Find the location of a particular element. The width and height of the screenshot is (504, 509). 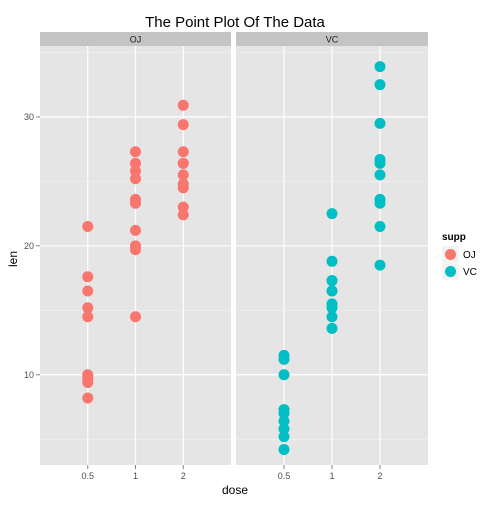

y-axis-ticks: 10 20 30 is located at coordinates (32, 246).